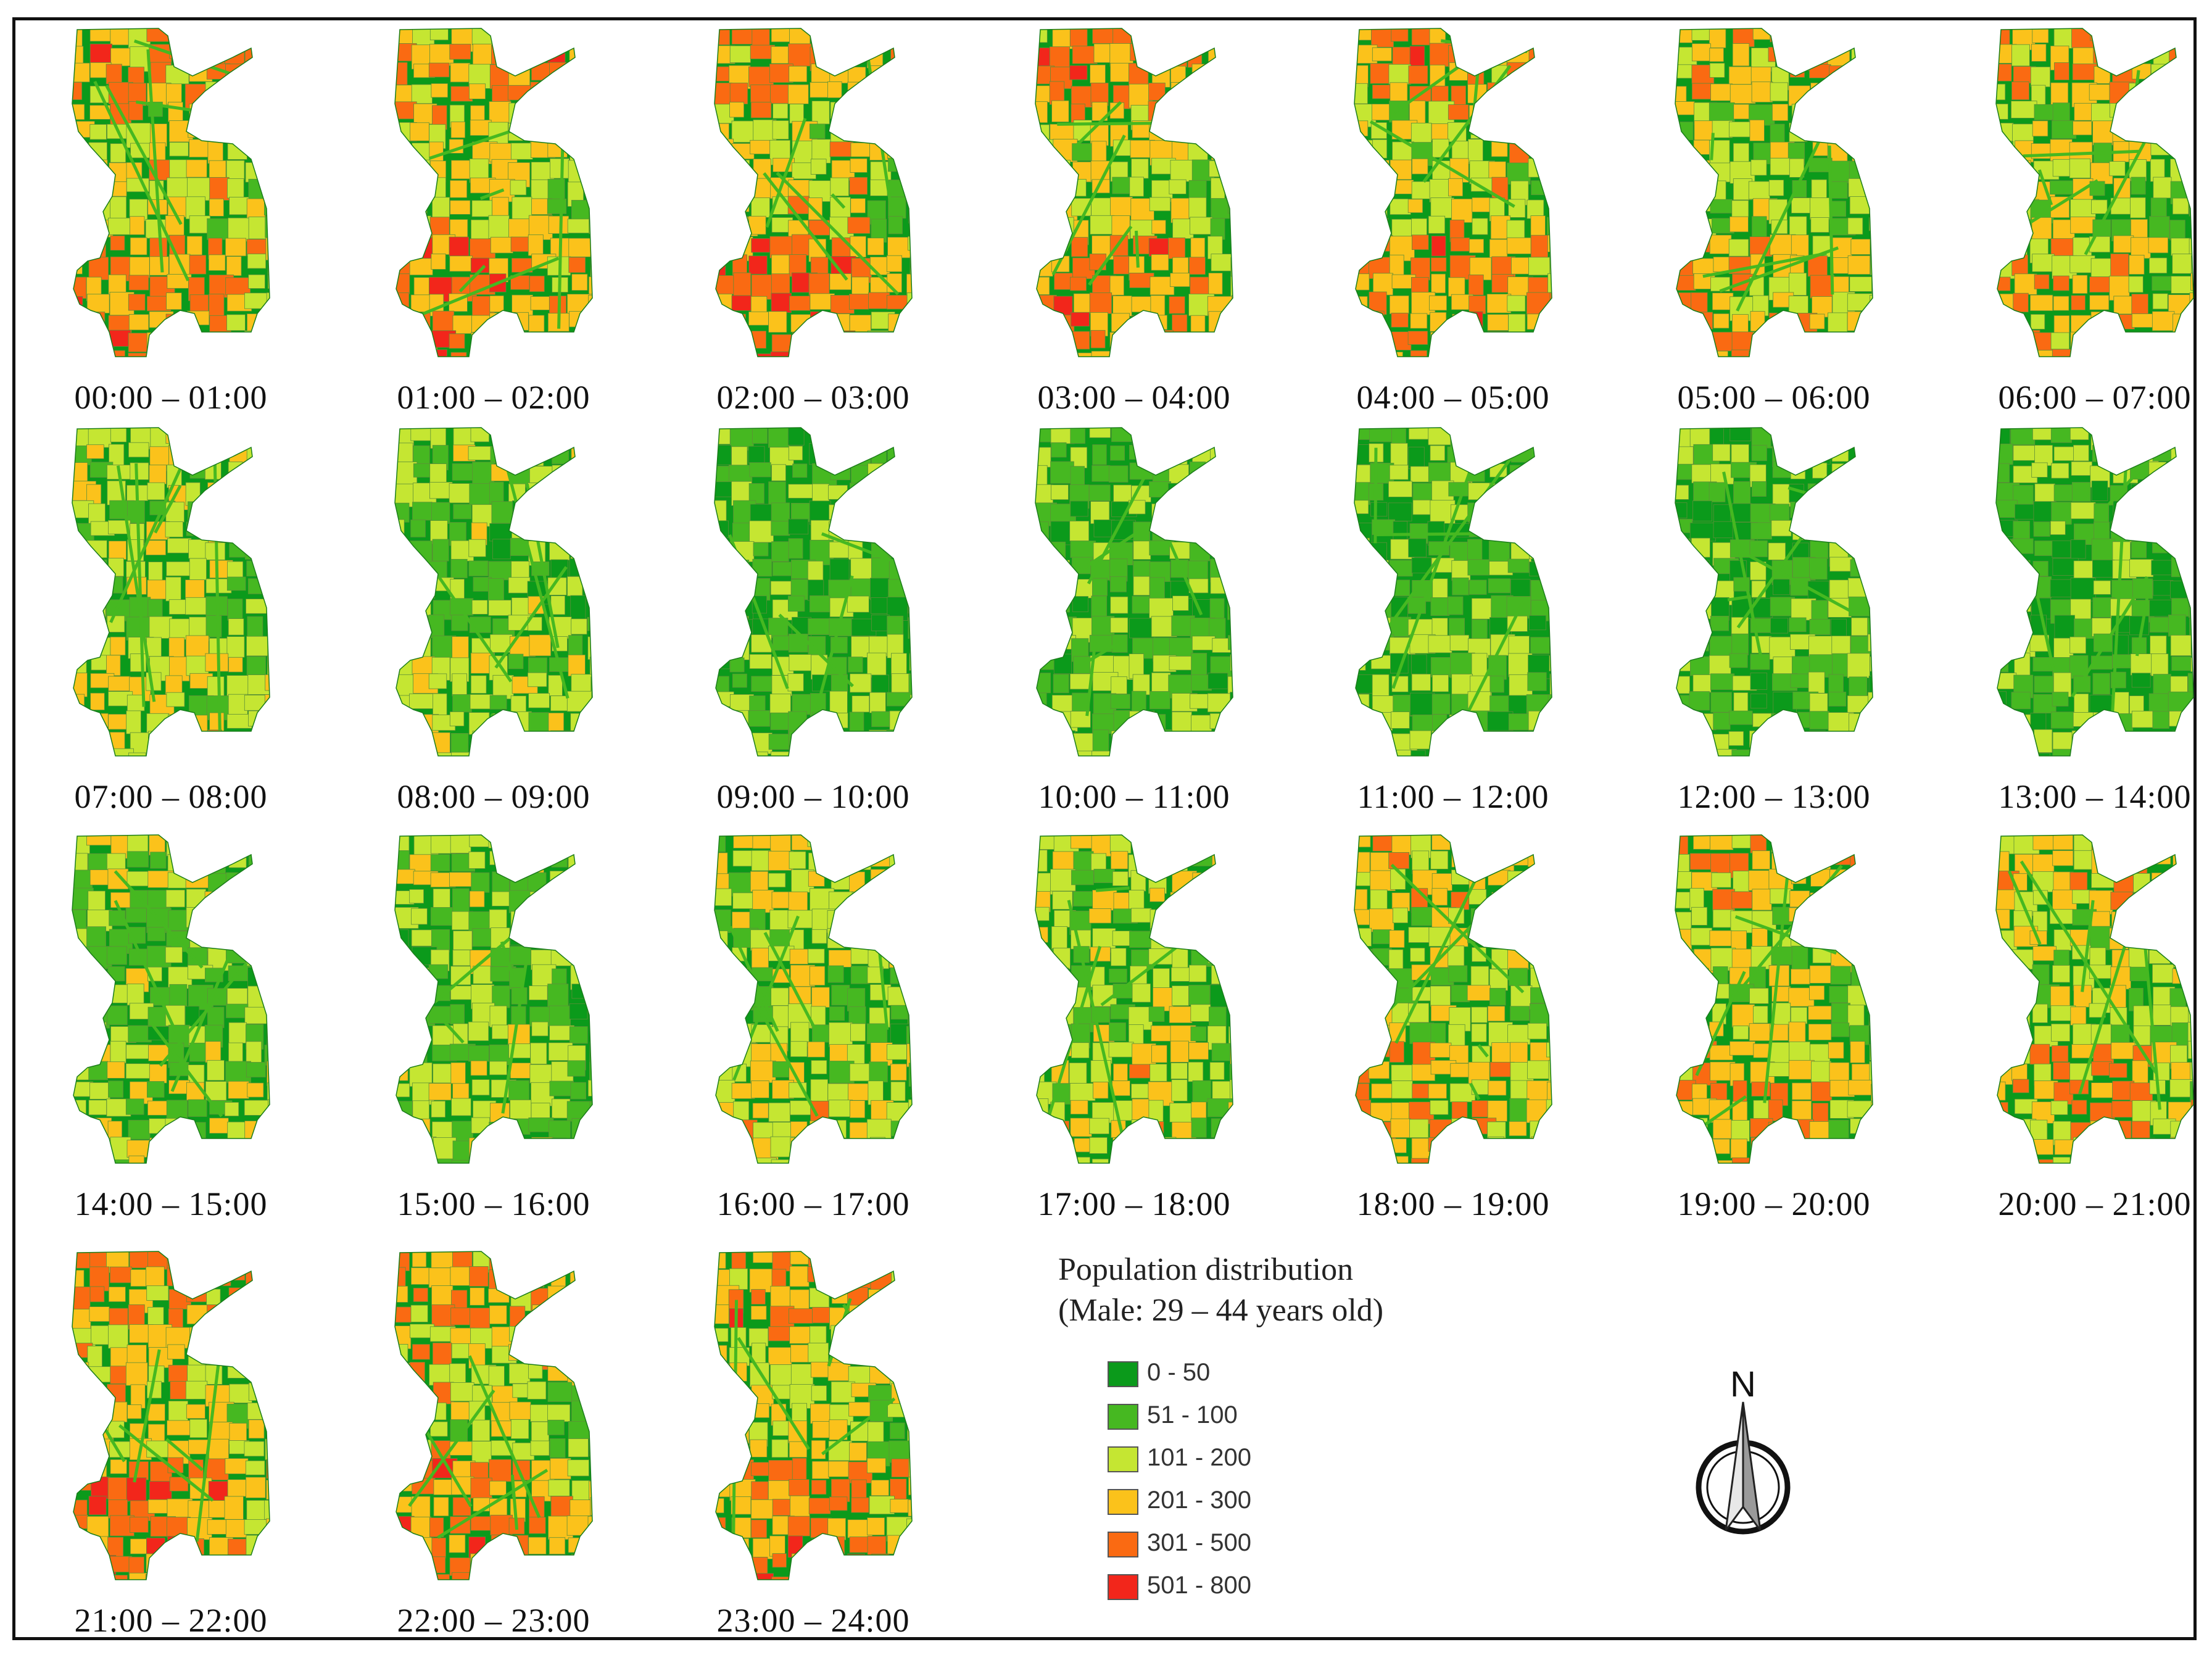 The image size is (2212, 1663). I want to click on legend-swatch, so click(1123, 1374).